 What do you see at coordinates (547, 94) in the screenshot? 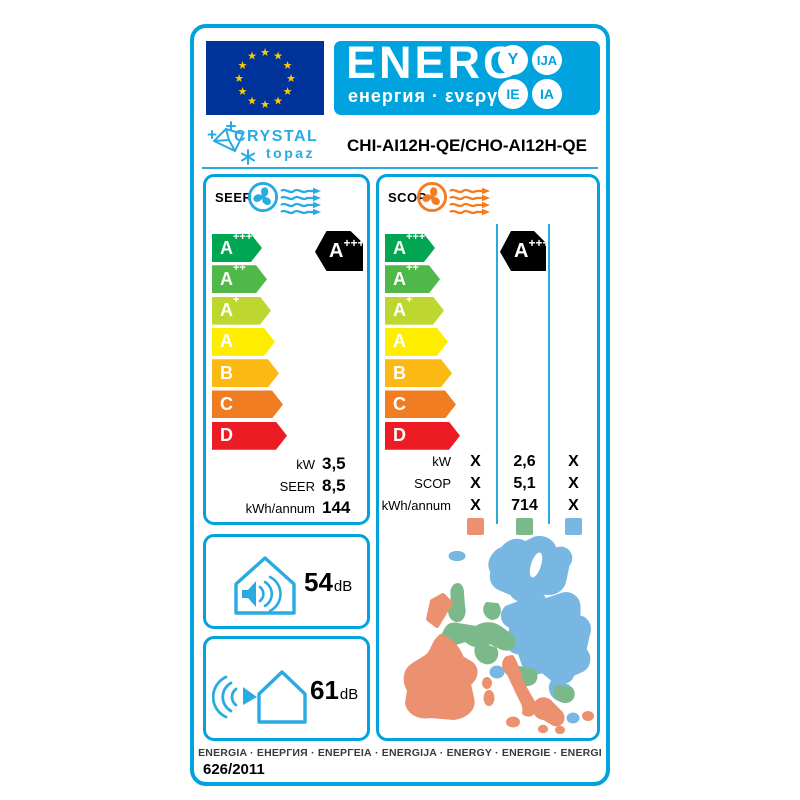
I see `lang-badge-ia: IA` at bounding box center [547, 94].